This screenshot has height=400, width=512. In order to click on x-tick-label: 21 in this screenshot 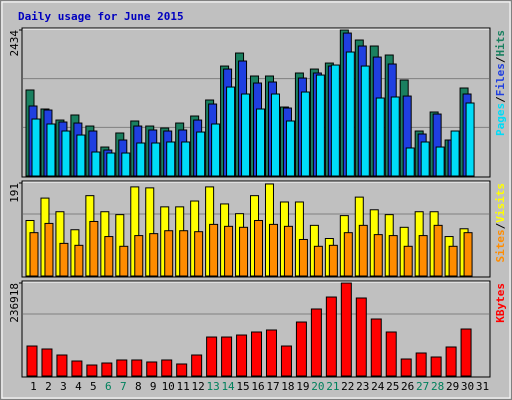, I will do `click(332, 386)`.